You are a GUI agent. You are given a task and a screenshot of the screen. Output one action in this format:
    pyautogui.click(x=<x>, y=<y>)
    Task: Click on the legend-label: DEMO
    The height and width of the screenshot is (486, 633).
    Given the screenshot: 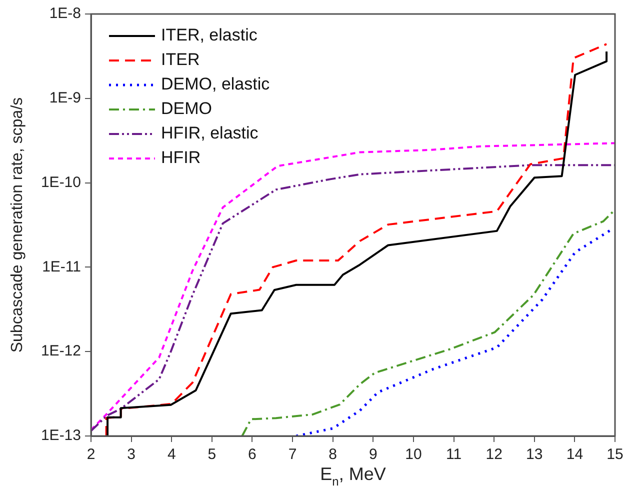 What is the action you would take?
    pyautogui.click(x=186, y=108)
    